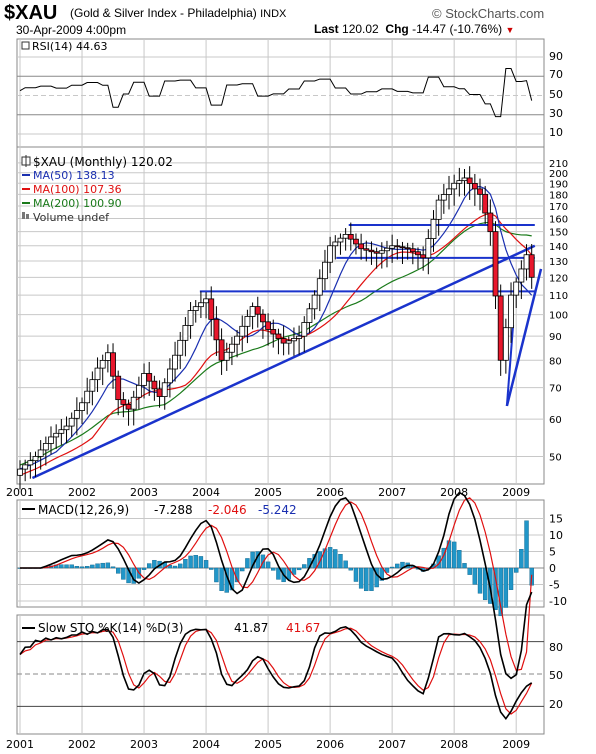 Image resolution: width=596 pixels, height=754 pixels. I want to click on last-label: Last, so click(326, 29).